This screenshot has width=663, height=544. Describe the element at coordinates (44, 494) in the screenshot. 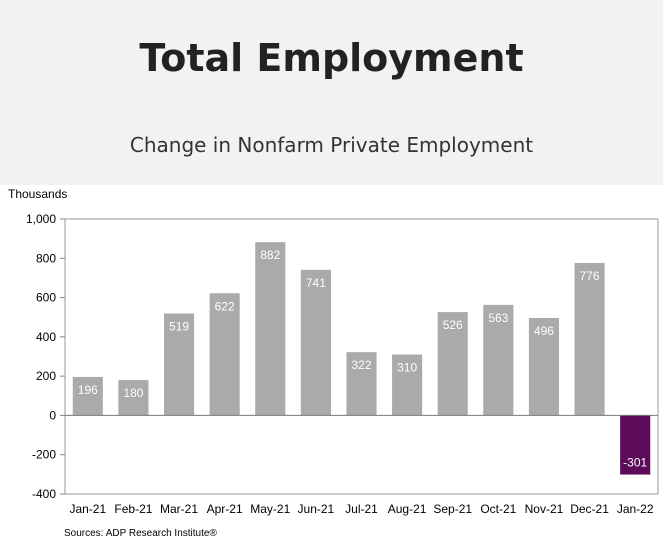

I see `y-tick-label: -400` at that location.